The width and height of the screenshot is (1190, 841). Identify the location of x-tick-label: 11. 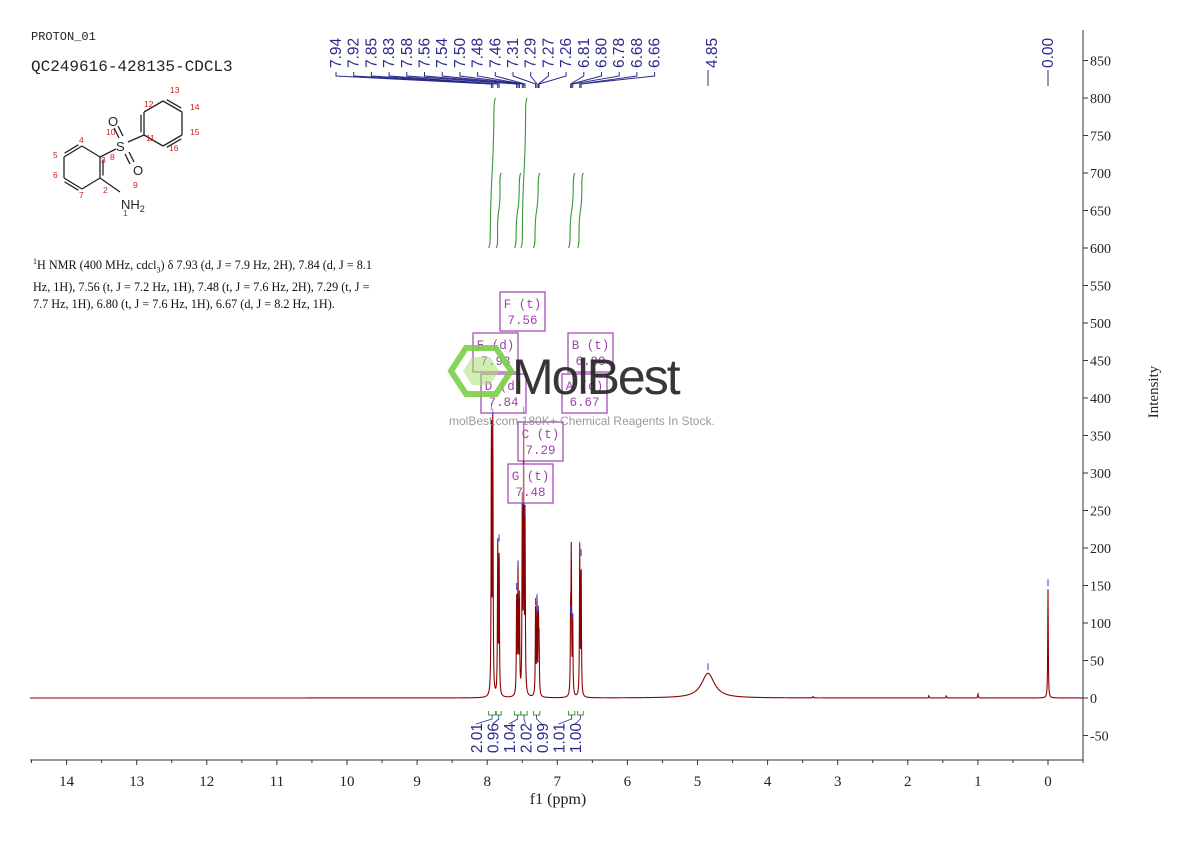
(277, 782).